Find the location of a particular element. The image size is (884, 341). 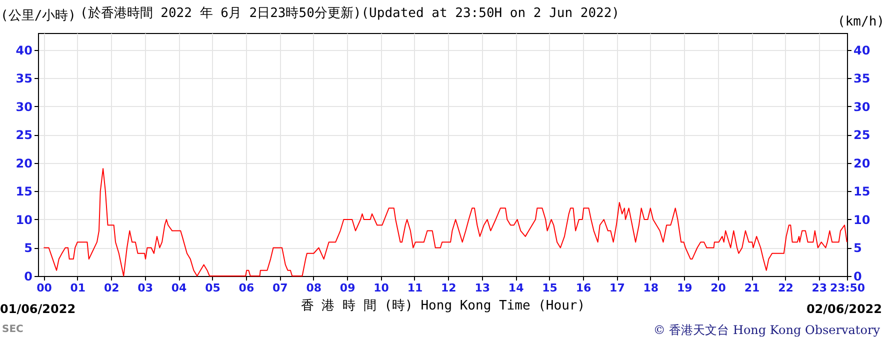

y-tick-label: 35 is located at coordinates (24, 79).